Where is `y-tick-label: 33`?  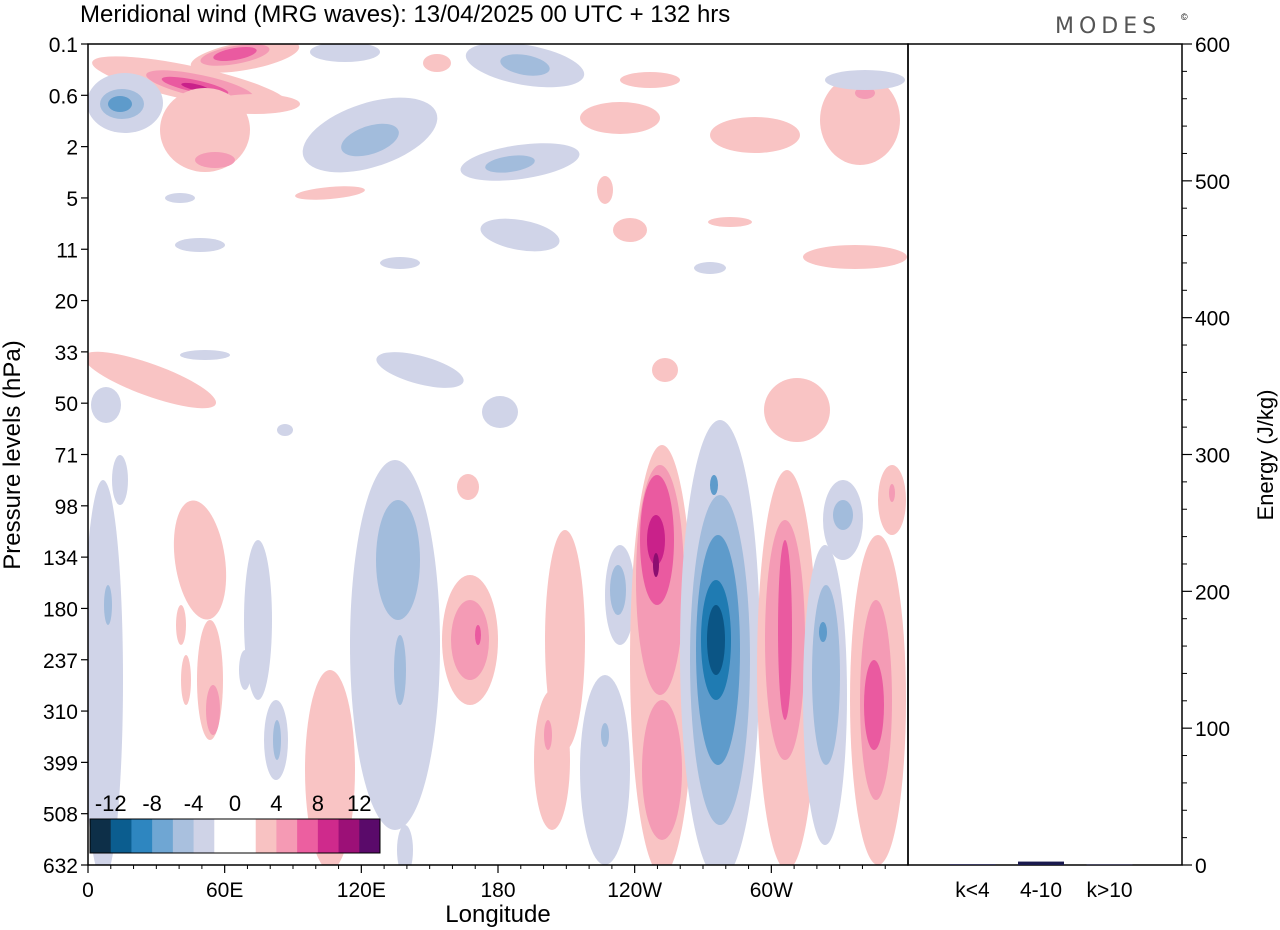 y-tick-label: 33 is located at coordinates (66, 353).